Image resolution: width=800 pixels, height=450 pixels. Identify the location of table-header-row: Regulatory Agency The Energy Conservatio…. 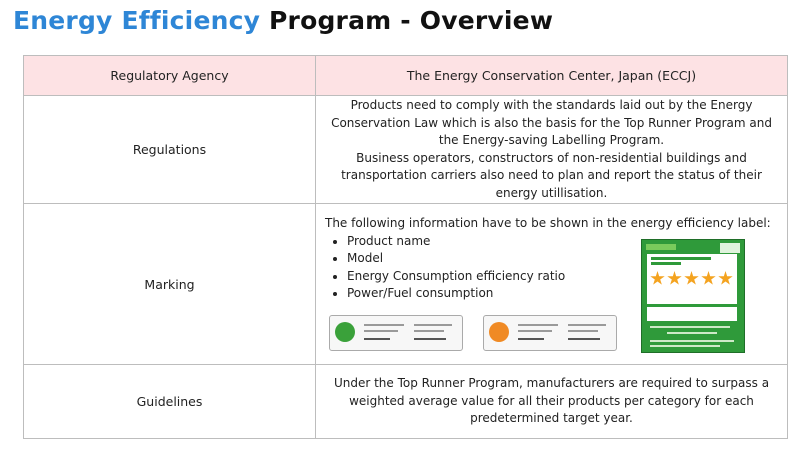
(405, 75).